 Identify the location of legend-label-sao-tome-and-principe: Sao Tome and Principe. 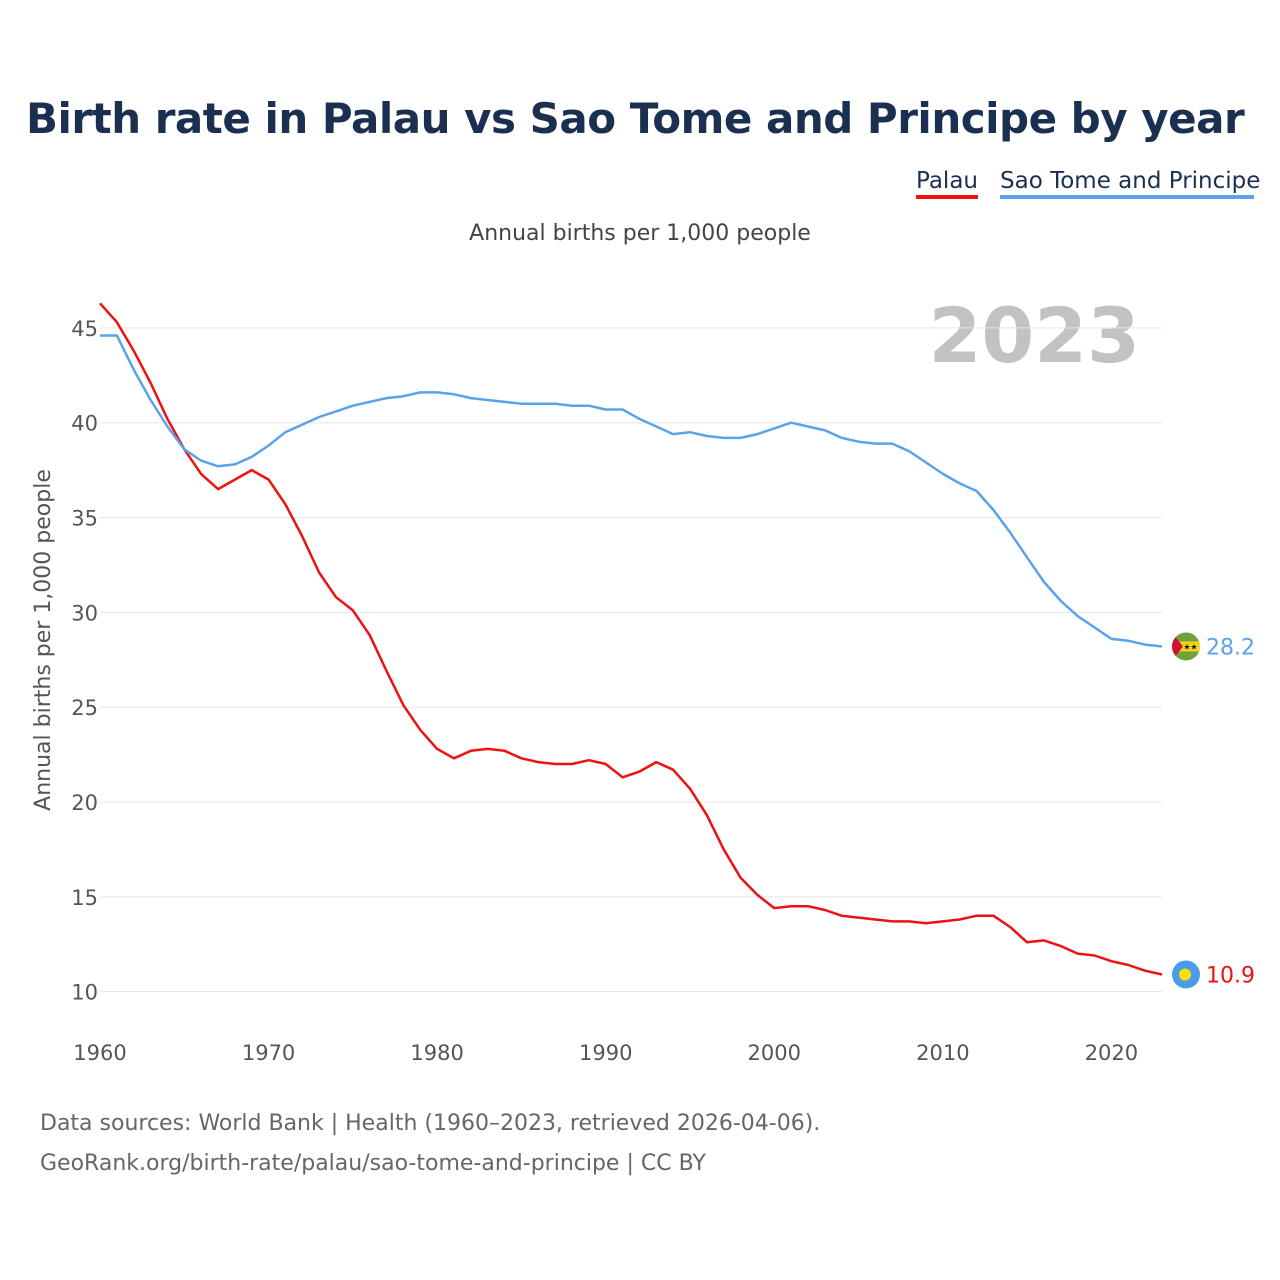
(1130, 181).